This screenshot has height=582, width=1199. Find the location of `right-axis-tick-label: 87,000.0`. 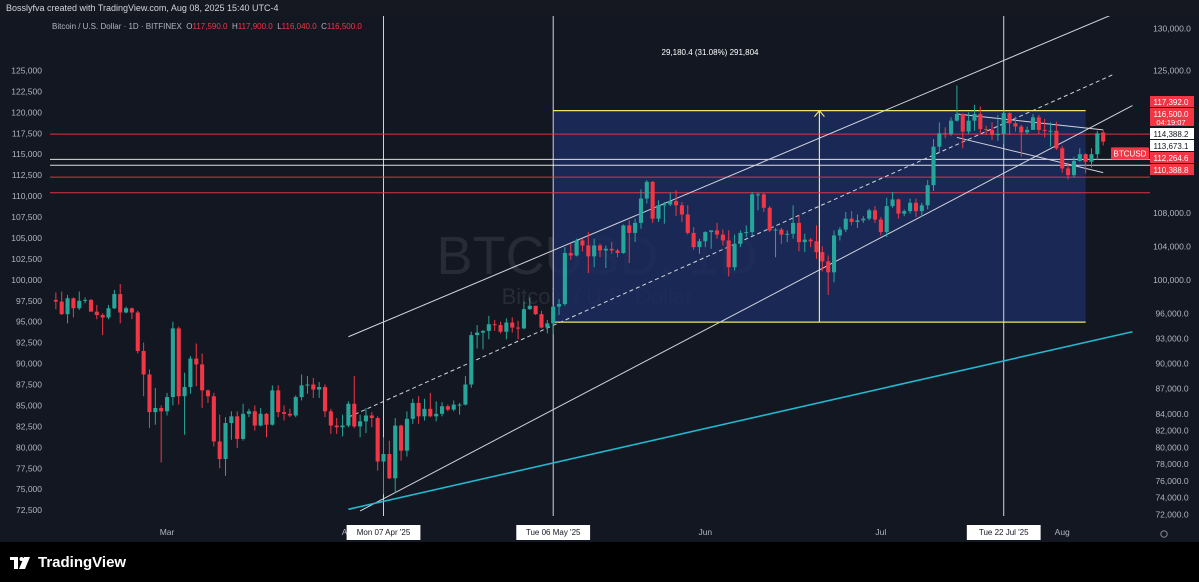

right-axis-tick-label: 87,000.0 is located at coordinates (1171, 389).